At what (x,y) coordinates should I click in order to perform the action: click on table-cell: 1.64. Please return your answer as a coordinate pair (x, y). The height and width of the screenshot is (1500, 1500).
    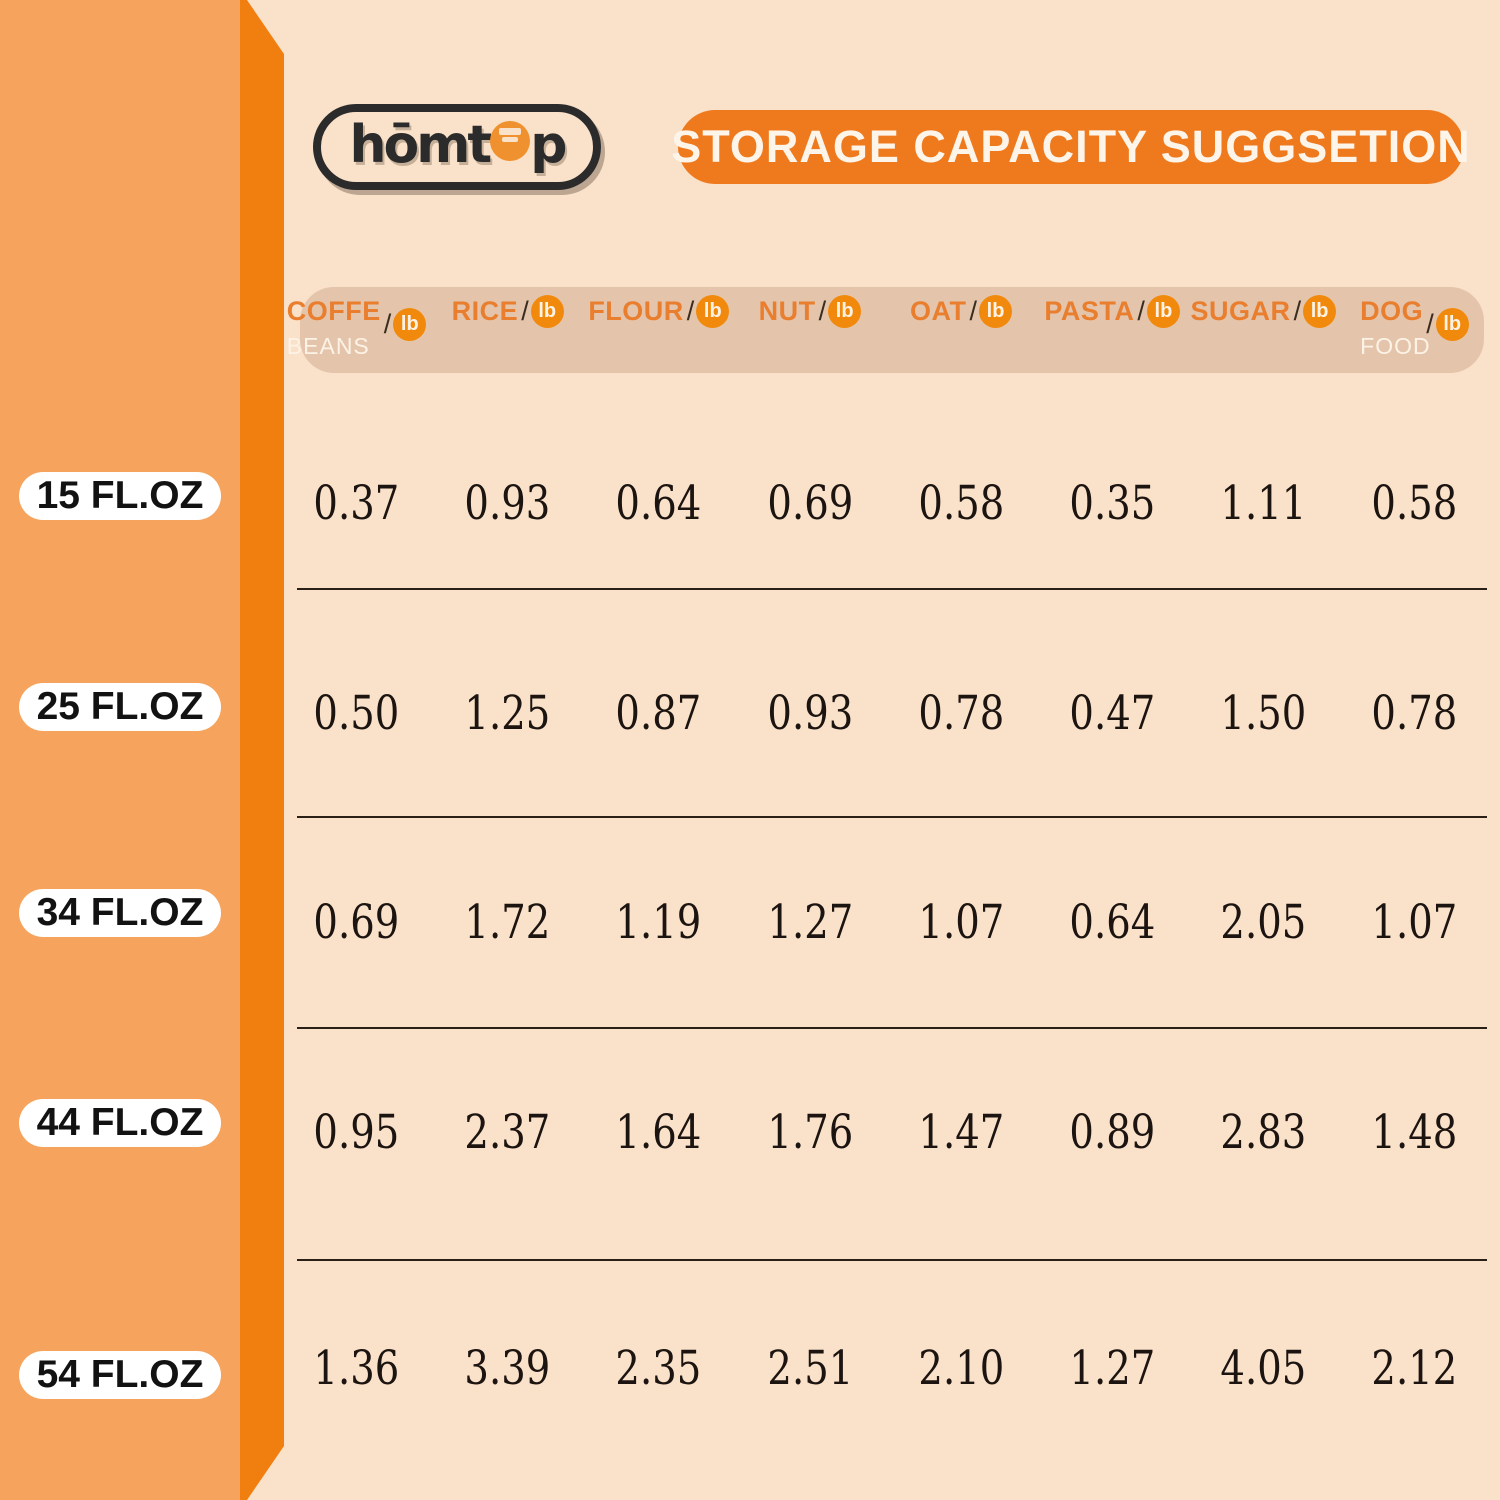
    Looking at the image, I should click on (658, 1132).